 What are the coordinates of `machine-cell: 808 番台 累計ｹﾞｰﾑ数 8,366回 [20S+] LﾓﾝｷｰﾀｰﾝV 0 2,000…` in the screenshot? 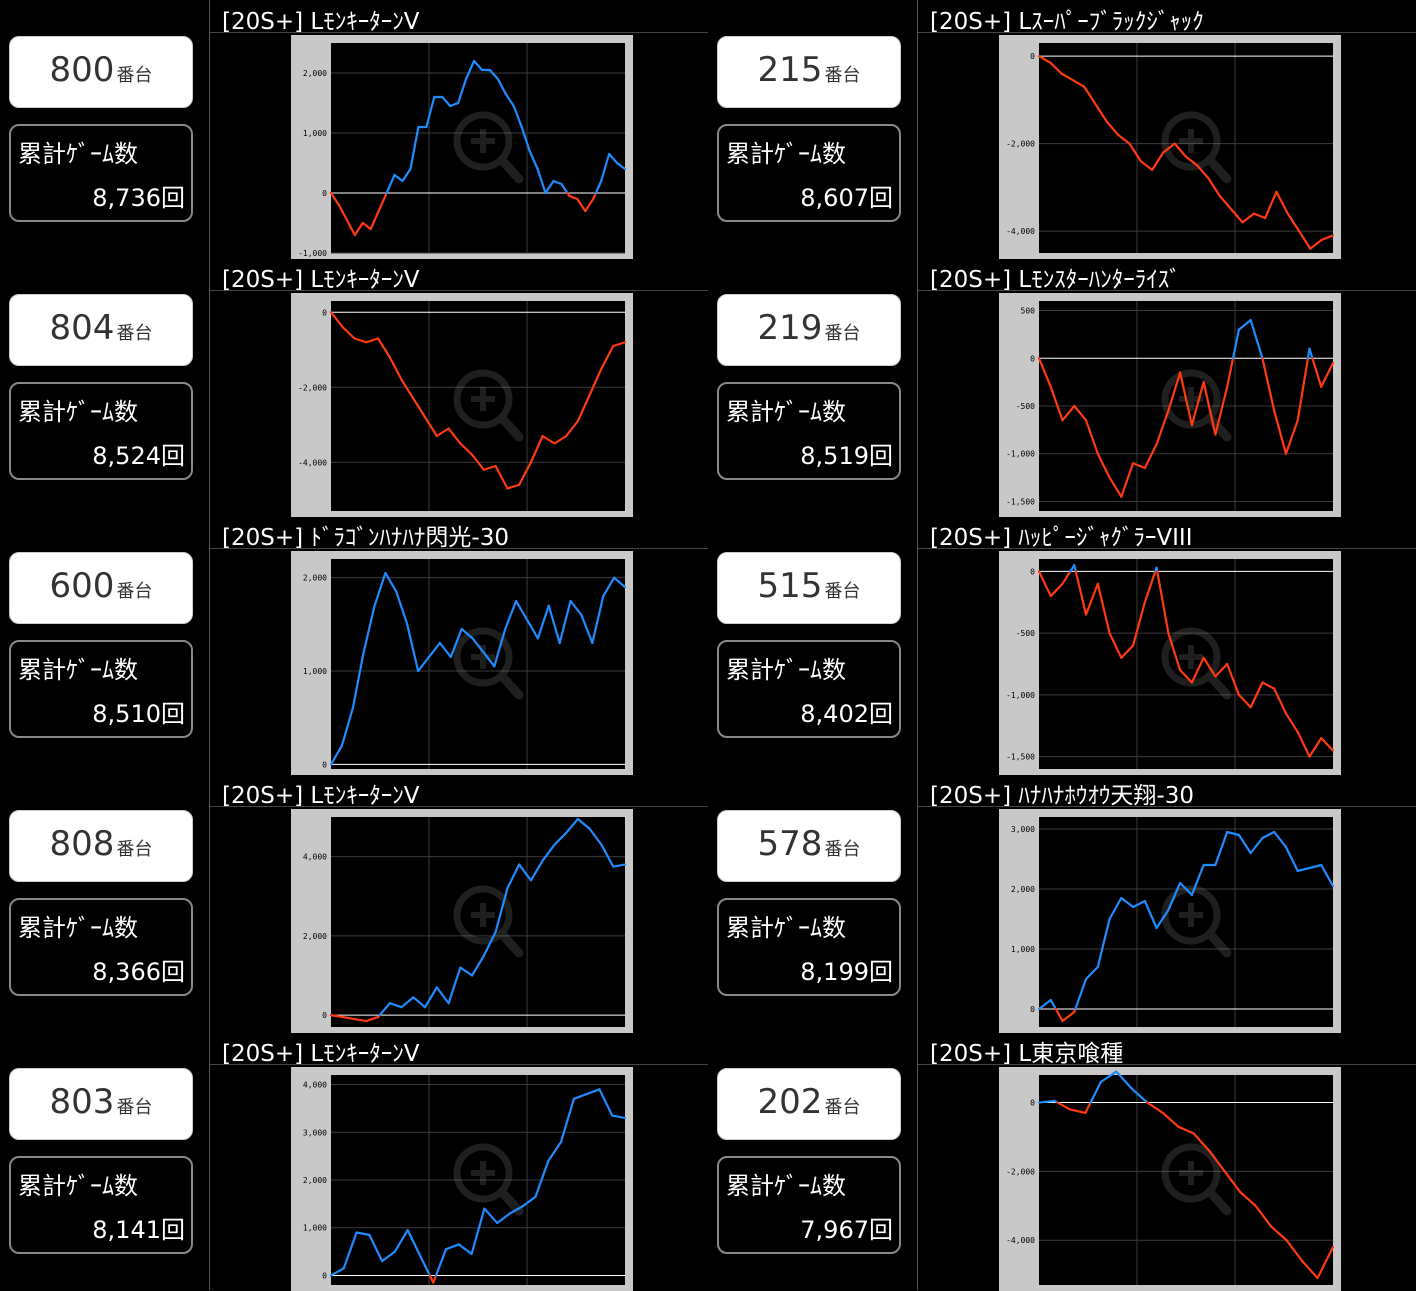 It's located at (354, 903).